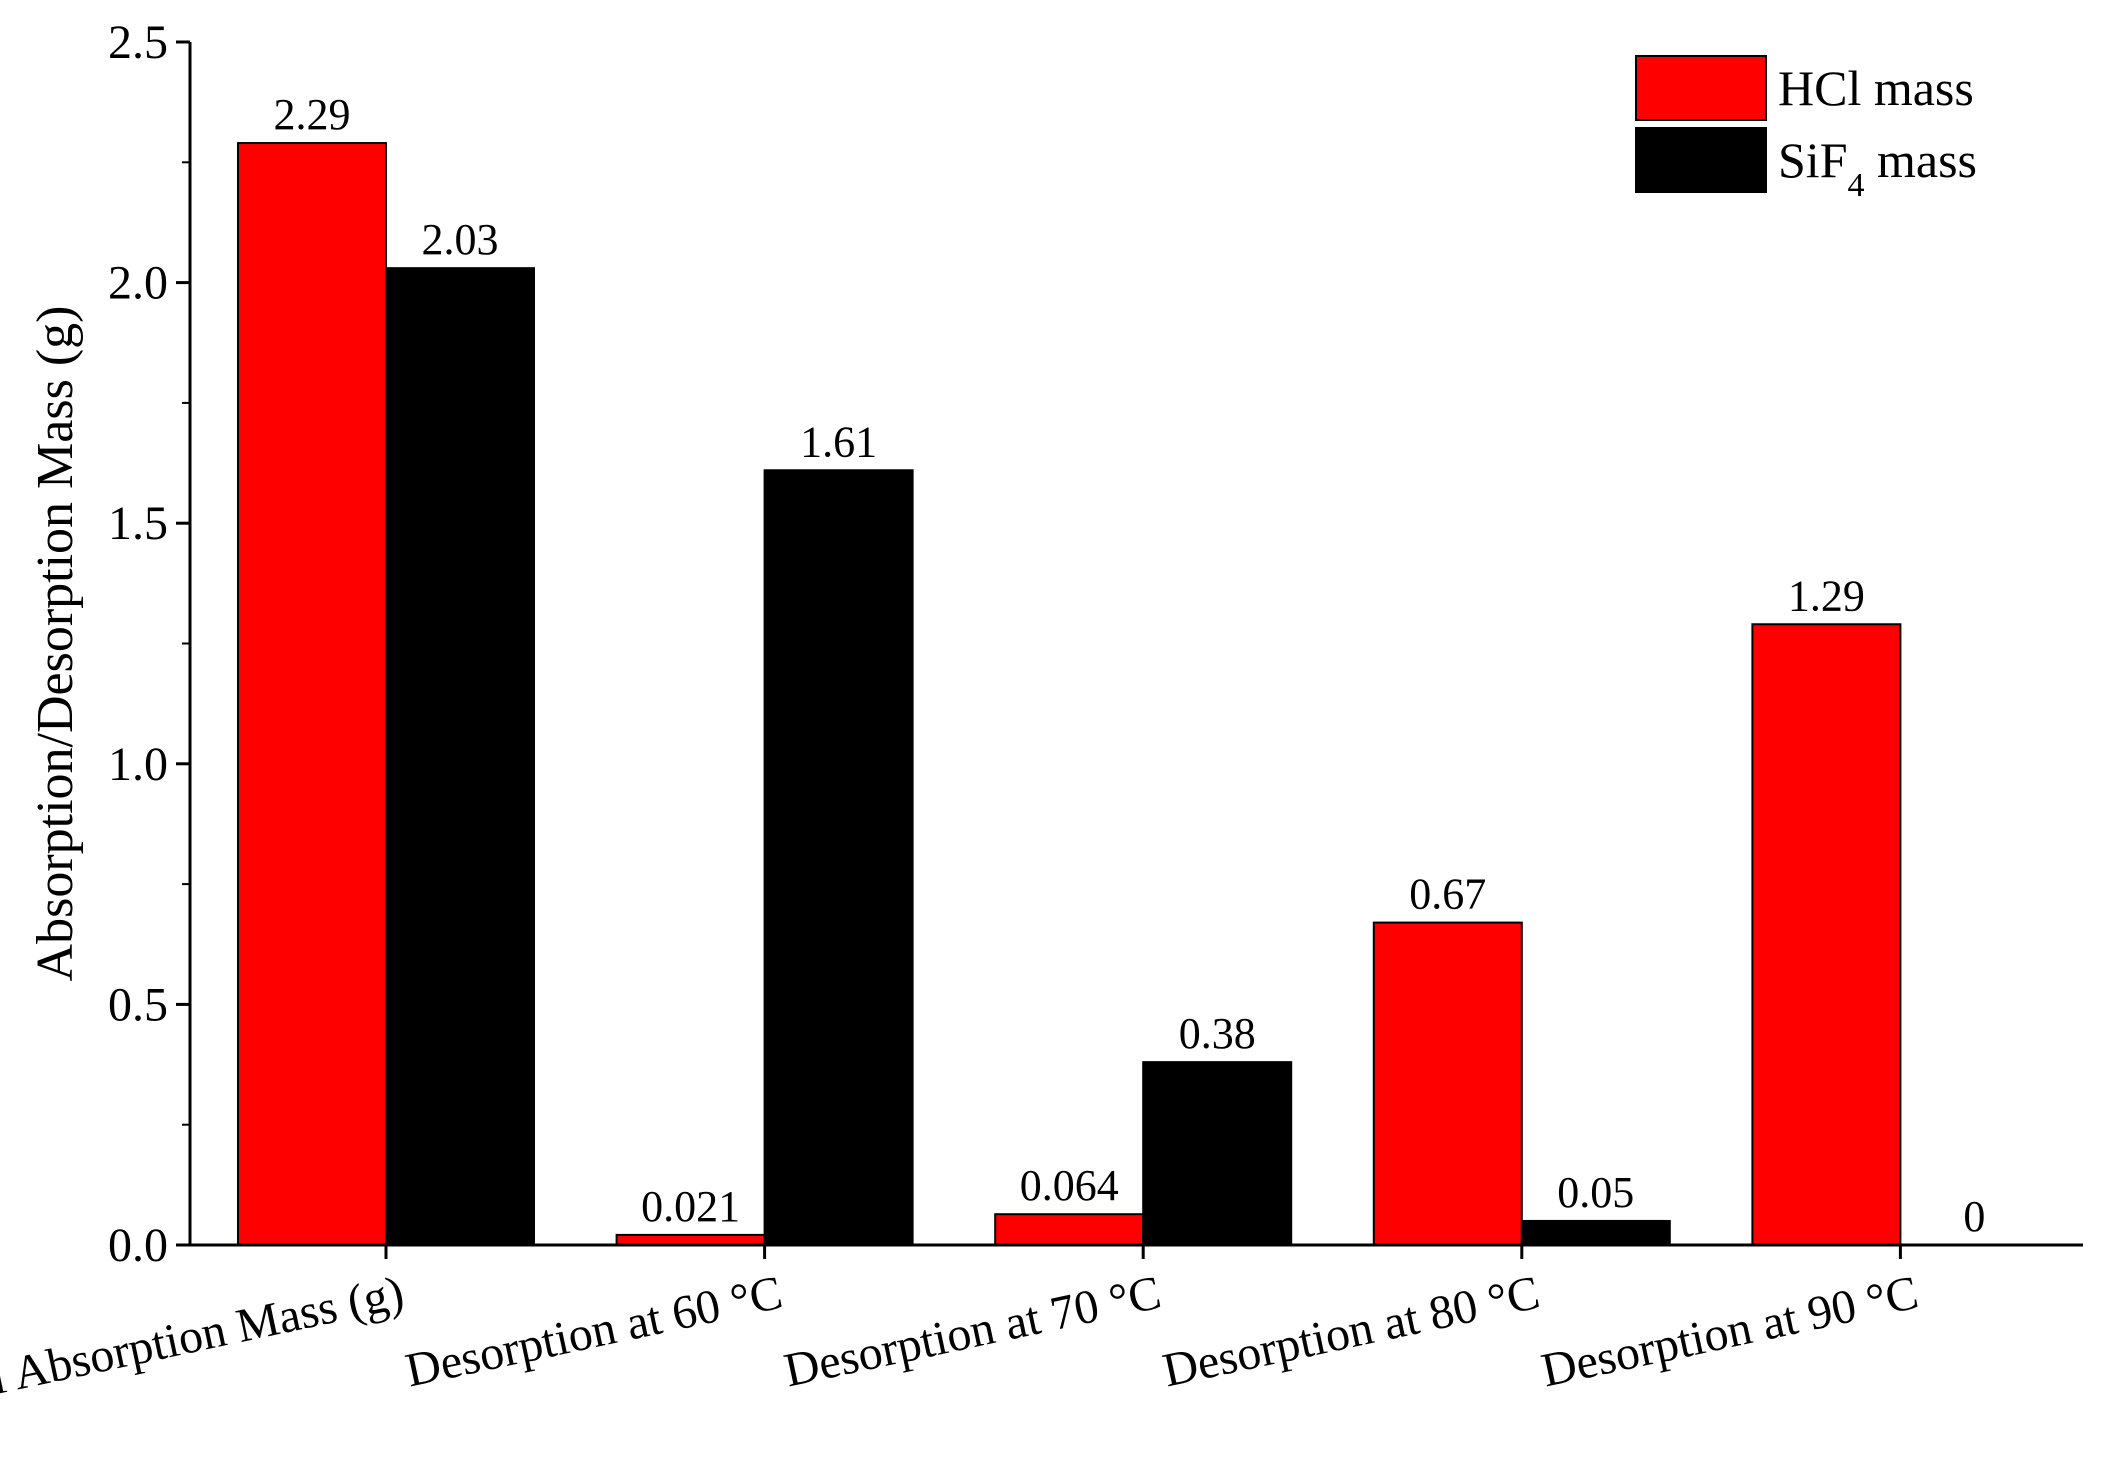 The width and height of the screenshot is (2103, 1478). I want to click on y-axis-title: Absorption/Desorption Mass (g), so click(55, 644).